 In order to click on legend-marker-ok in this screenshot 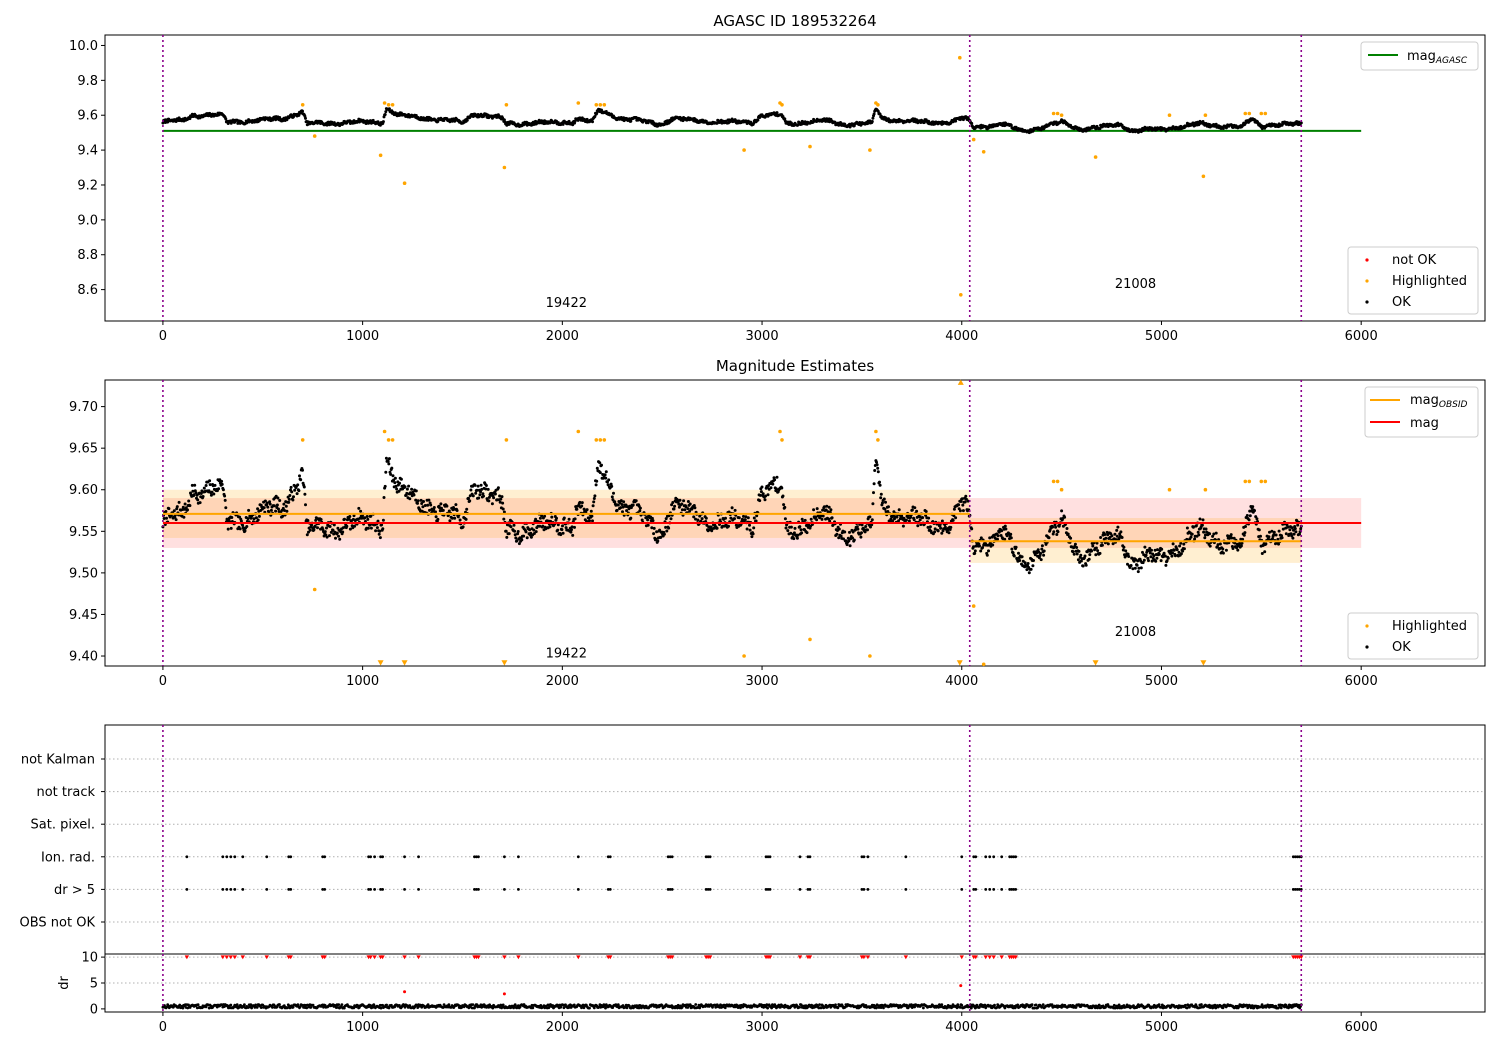, I will do `click(1367, 302)`.